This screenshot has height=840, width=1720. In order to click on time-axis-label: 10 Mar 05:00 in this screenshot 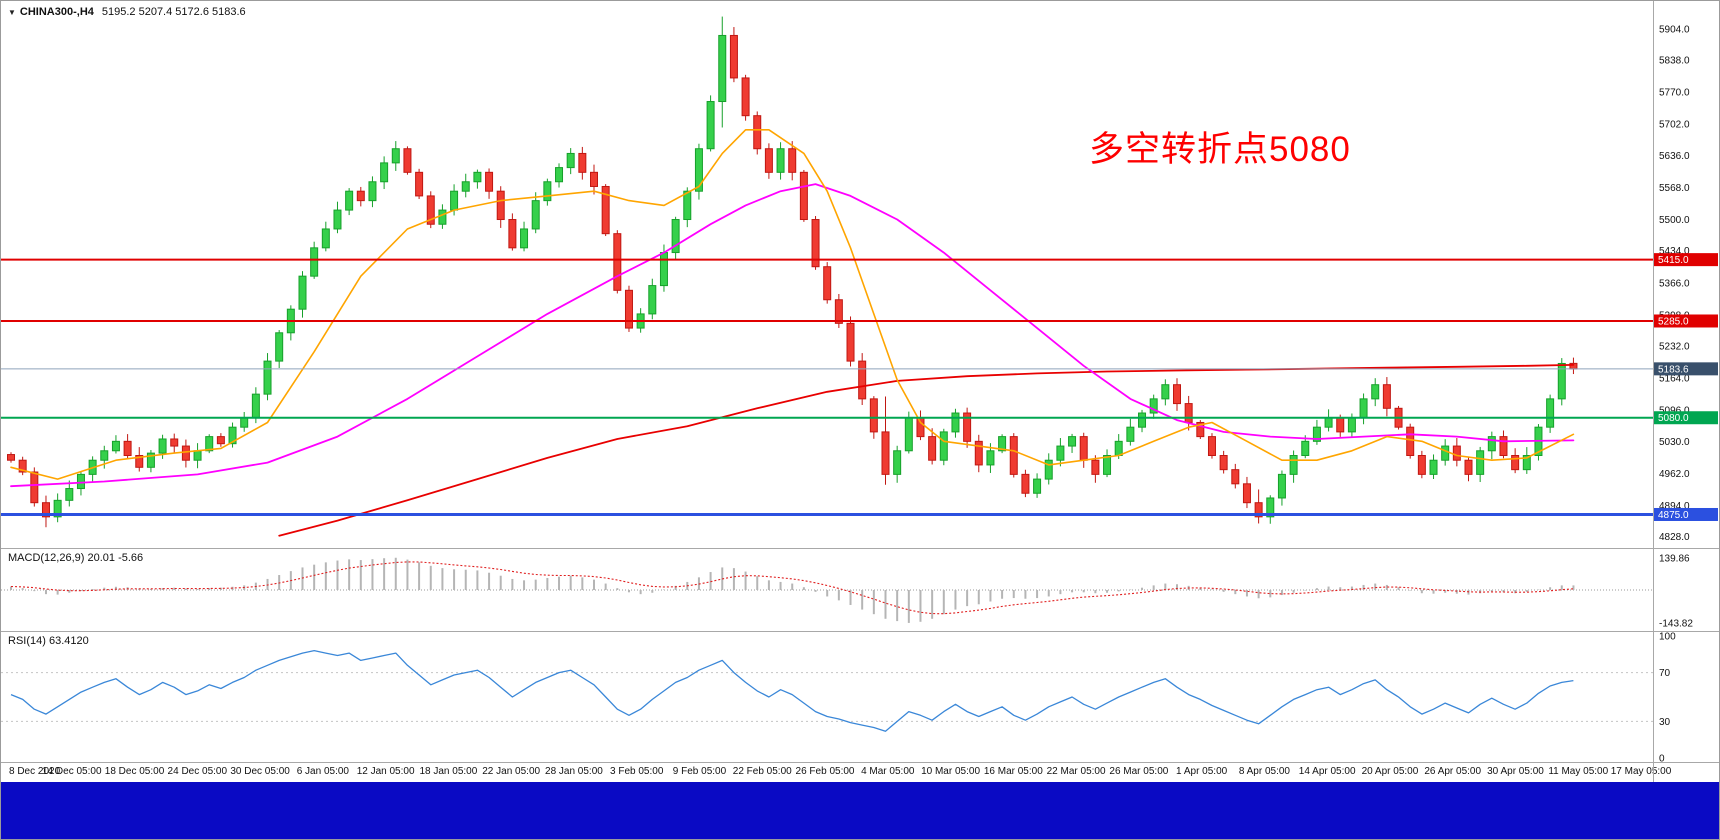, I will do `click(951, 771)`.